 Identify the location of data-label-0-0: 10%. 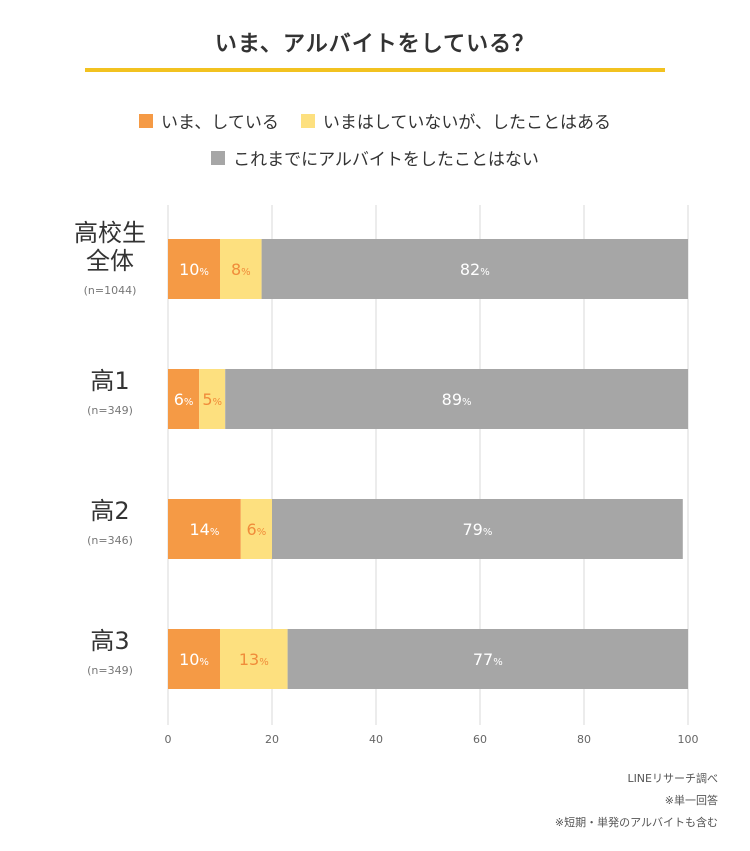
(194, 269).